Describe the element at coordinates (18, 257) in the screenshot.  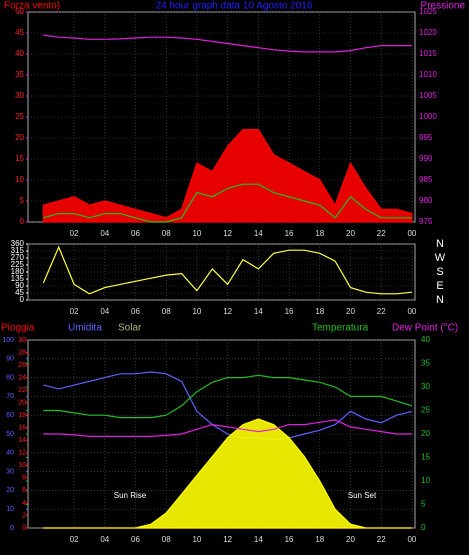
I see `y-tick-label: 270` at that location.